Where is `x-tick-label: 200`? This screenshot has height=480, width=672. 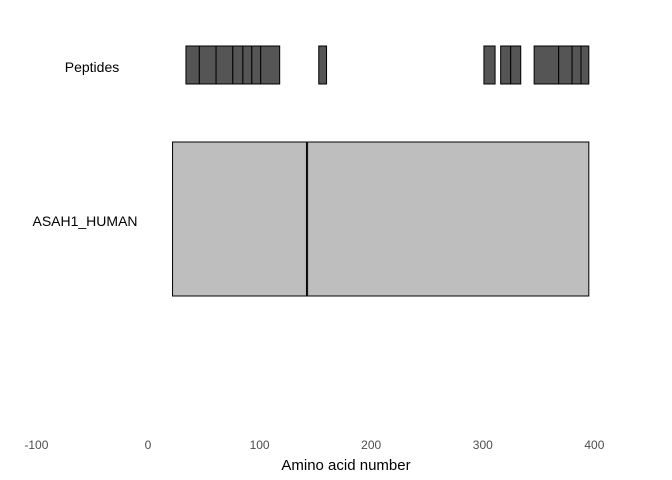
x-tick-label: 200 is located at coordinates (371, 445).